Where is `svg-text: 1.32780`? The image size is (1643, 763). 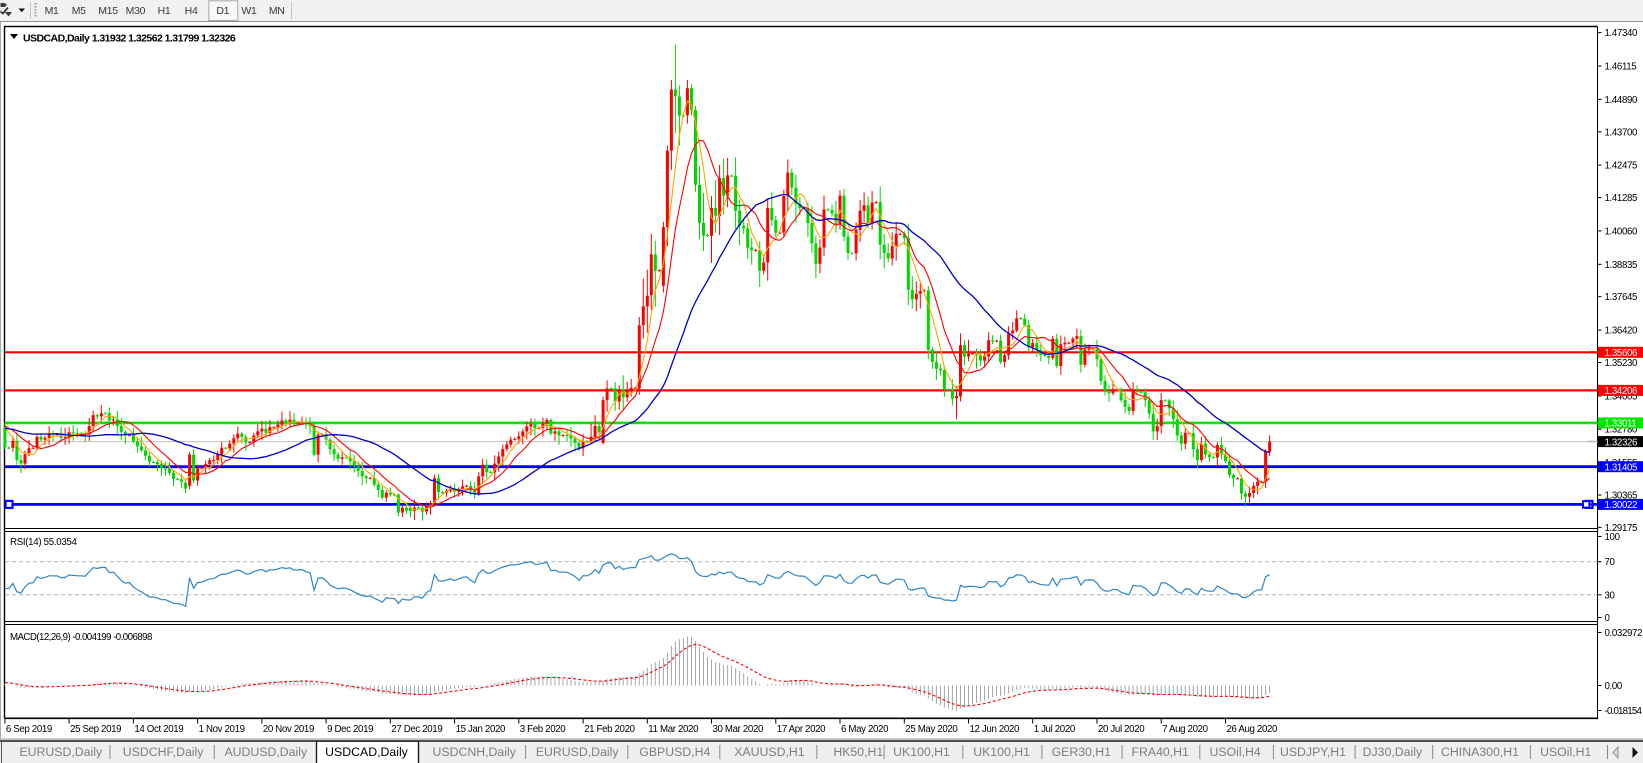 svg-text: 1.32780 is located at coordinates (1622, 430).